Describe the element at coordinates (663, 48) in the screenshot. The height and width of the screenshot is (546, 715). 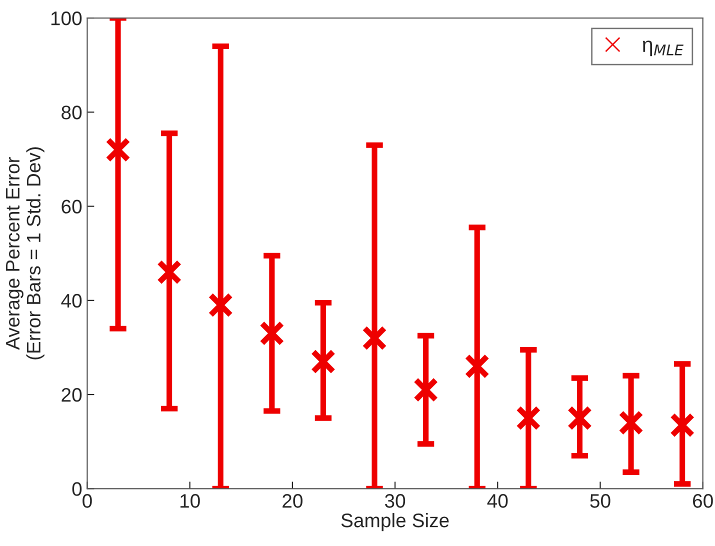
I see `legend-label: η$_{MLE}$` at that location.